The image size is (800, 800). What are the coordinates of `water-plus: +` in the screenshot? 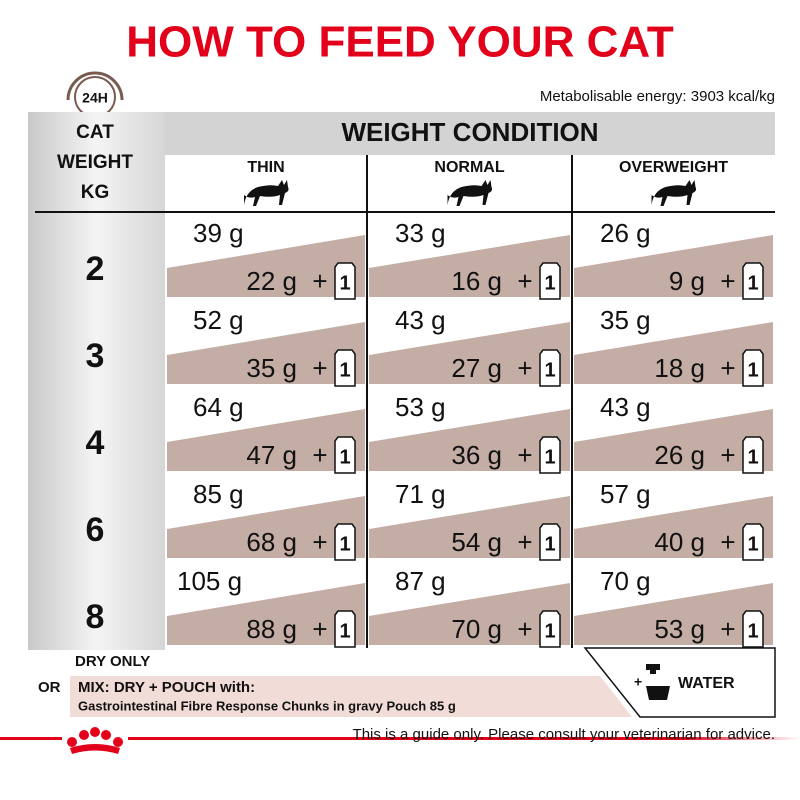 It's located at (638, 682).